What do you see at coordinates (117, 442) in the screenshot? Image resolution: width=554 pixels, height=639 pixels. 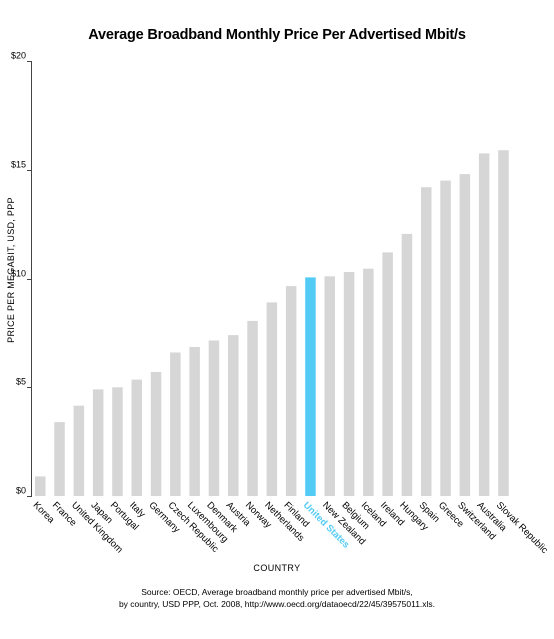 I see `bar-portugal` at bounding box center [117, 442].